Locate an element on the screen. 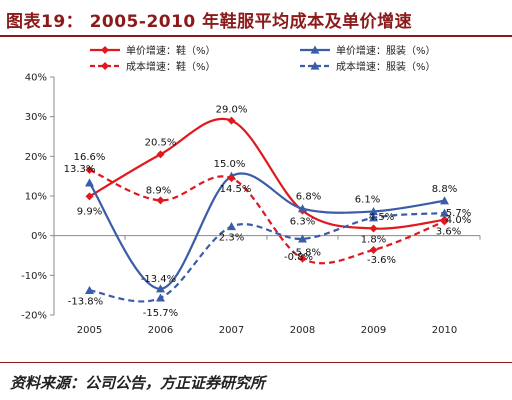  y-tick-label: -20% is located at coordinates (34, 316).